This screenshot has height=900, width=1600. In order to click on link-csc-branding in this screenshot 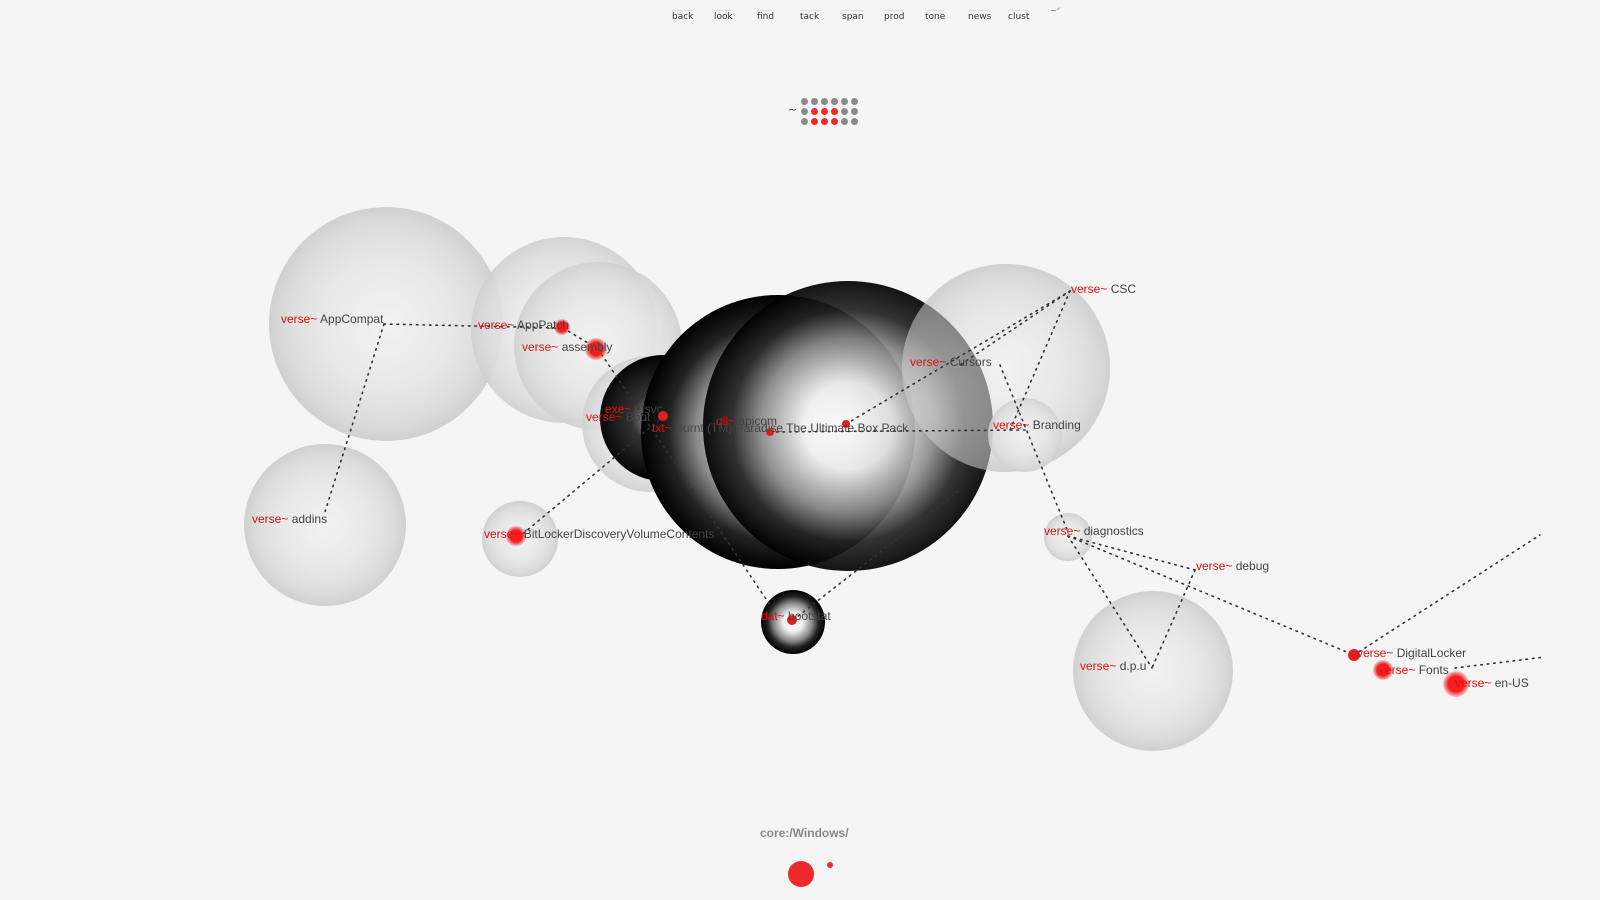, I will do `click(1040, 360)`.